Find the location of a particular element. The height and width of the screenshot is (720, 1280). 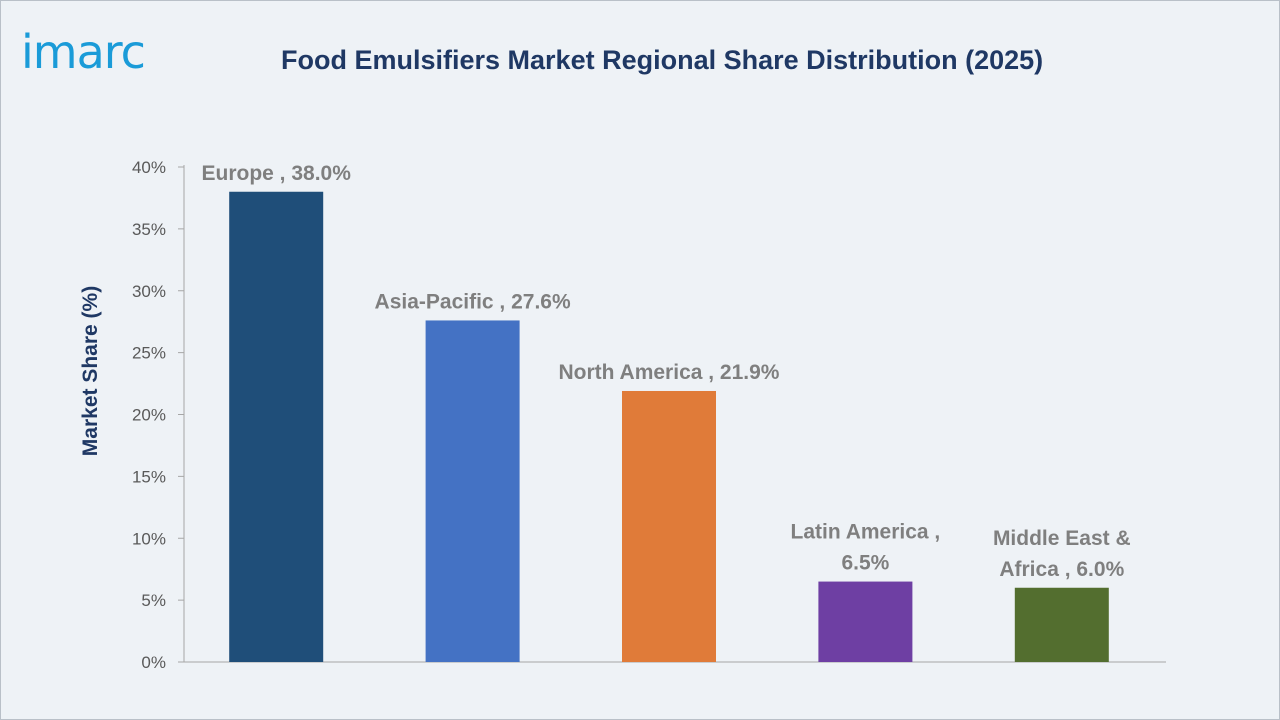

imarc-logo: imarc is located at coordinates (83, 52).